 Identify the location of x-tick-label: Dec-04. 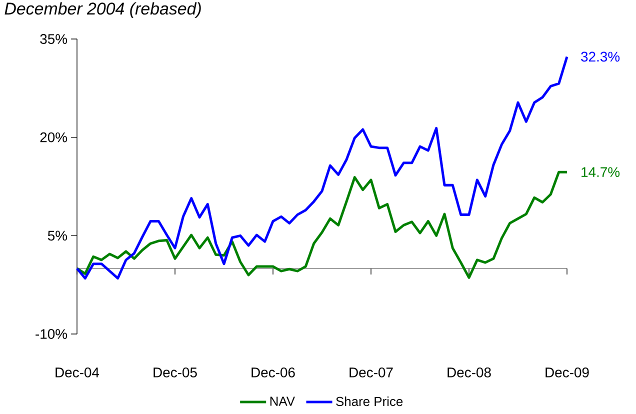
(78, 373).